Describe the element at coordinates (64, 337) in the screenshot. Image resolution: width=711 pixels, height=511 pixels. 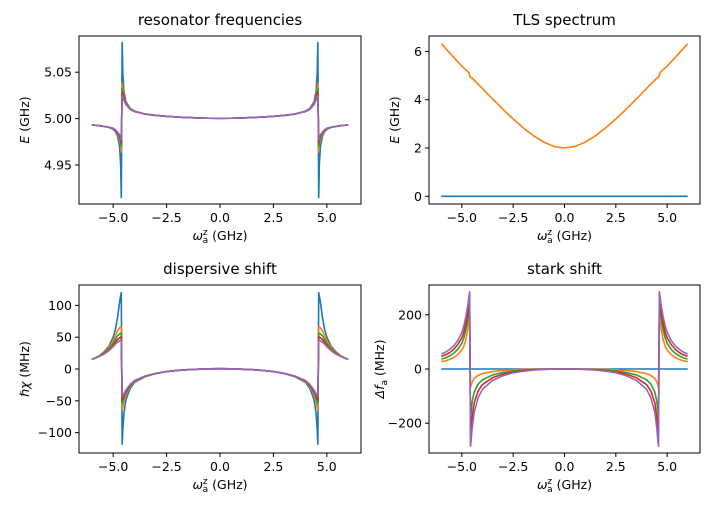
I see `y-tick-label: 50` at that location.